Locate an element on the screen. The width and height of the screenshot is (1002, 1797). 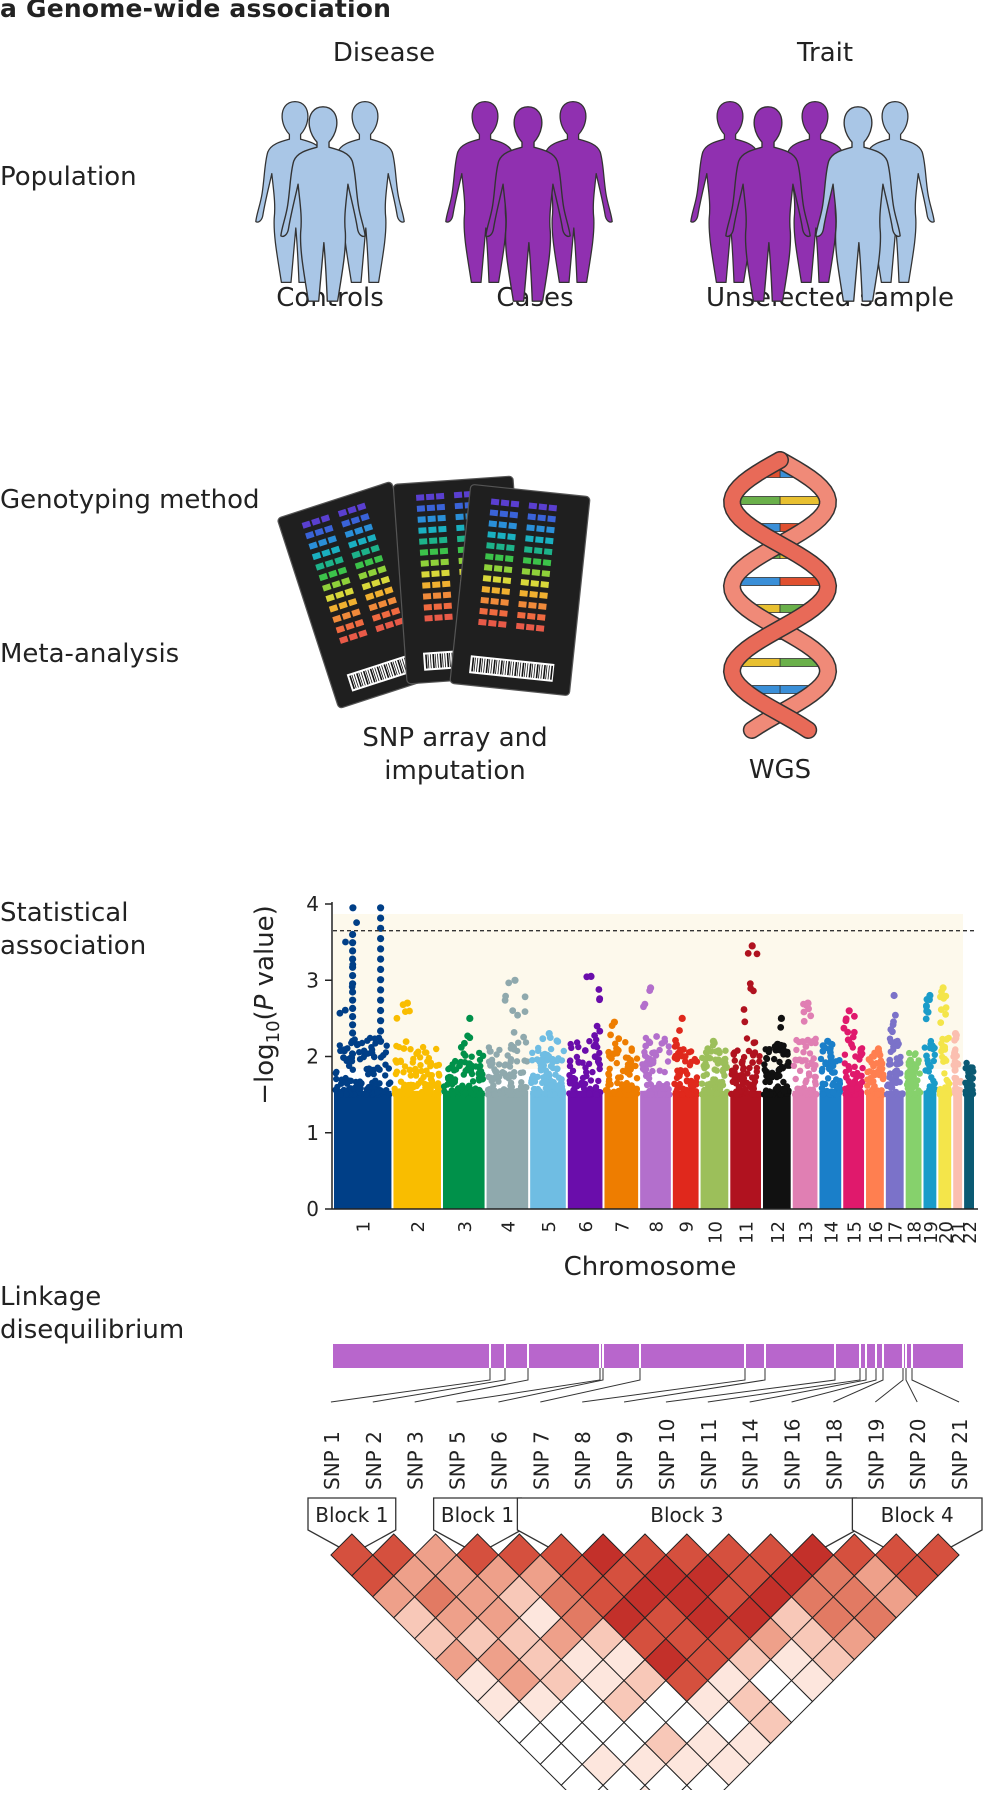
chromosome-17-body is located at coordinates (894, 1149).